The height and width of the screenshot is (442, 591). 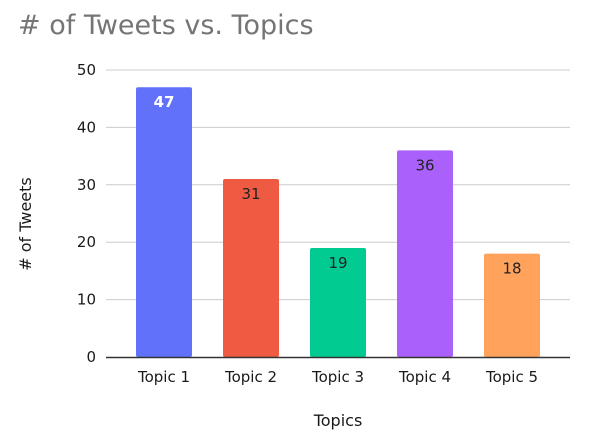 I want to click on y-tick-label: 20, so click(x=86, y=242).